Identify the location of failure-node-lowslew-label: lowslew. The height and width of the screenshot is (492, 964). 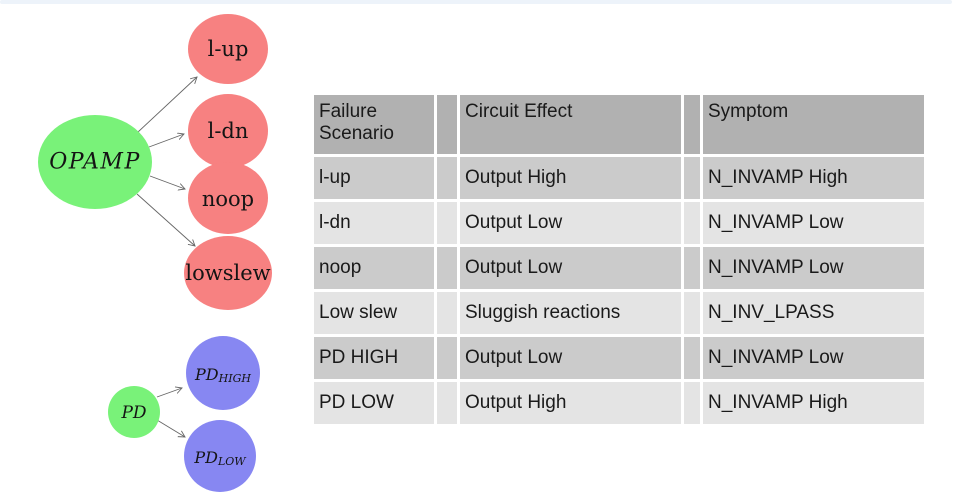
(227, 273).